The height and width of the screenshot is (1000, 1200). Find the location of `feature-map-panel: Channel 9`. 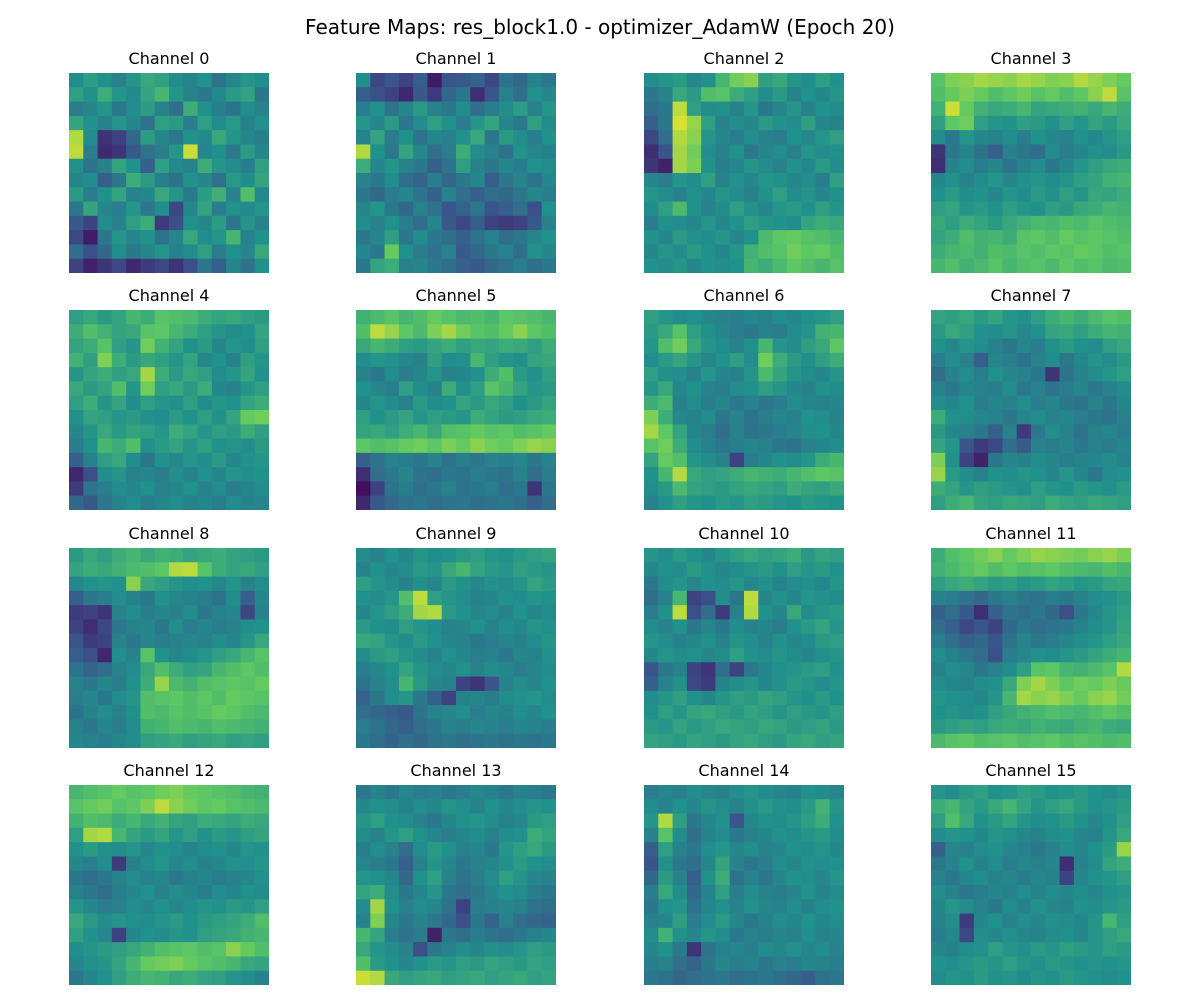

feature-map-panel: Channel 9 is located at coordinates (456, 638).